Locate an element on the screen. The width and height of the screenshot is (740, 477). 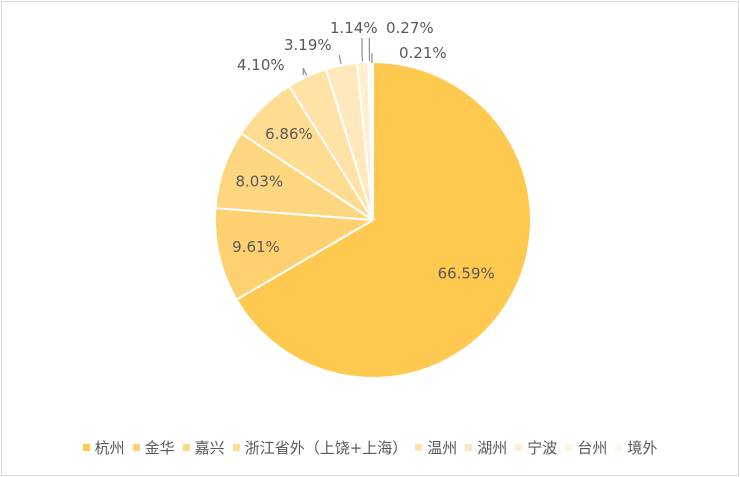
legend-item-3: 嘉兴 is located at coordinates (203, 447).